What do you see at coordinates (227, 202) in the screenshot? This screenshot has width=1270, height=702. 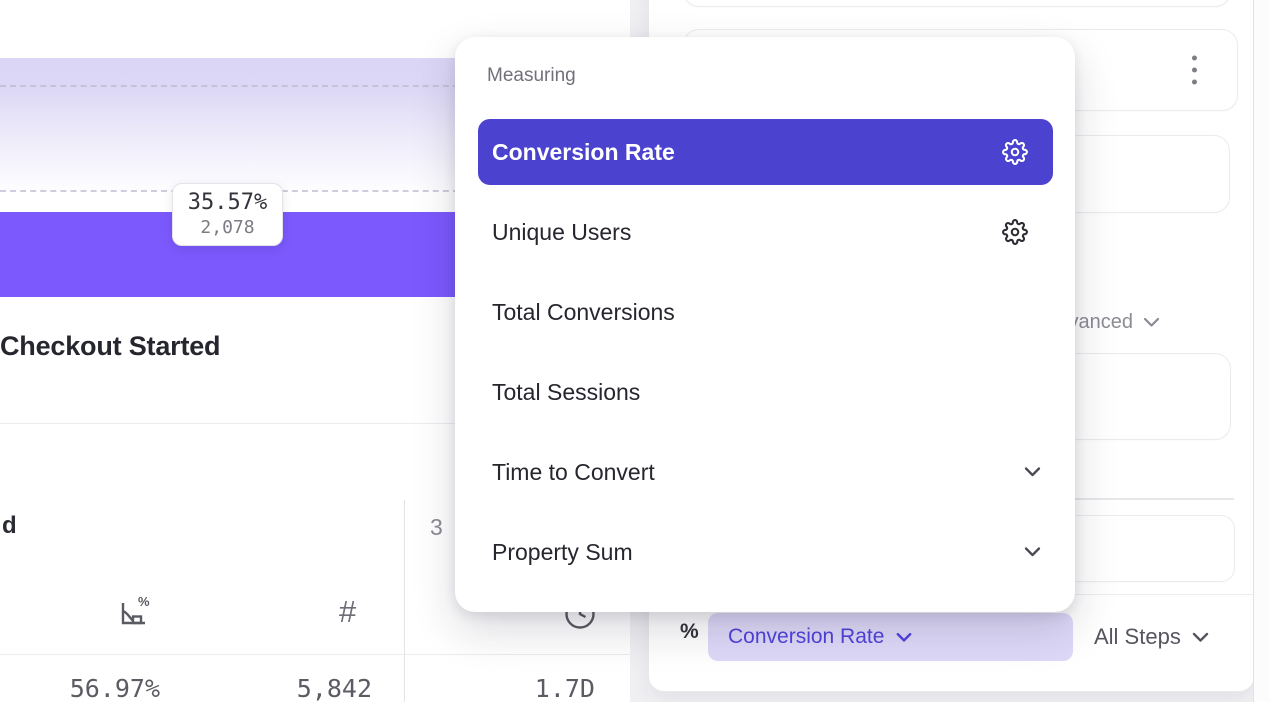 I see `tooltip-conversion-rate: 35.57%` at bounding box center [227, 202].